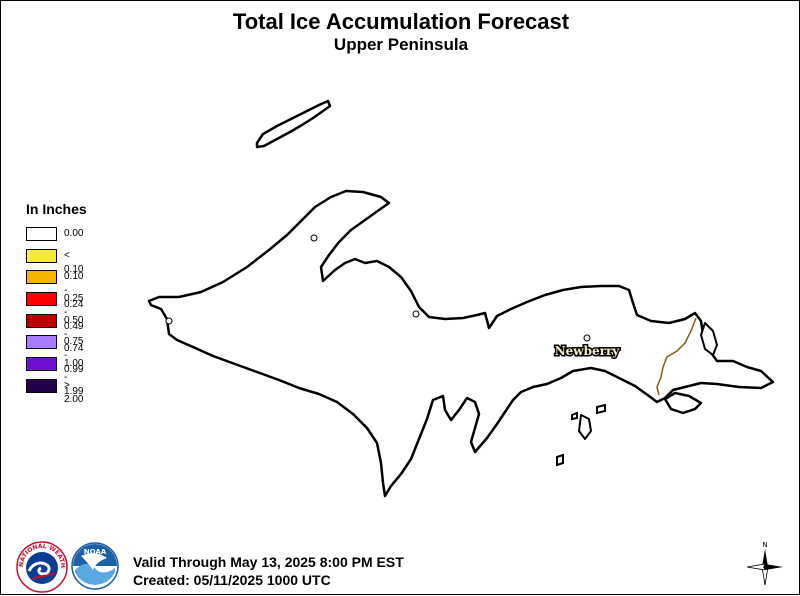 This screenshot has height=596, width=800. Describe the element at coordinates (683, 403) in the screenshot. I see `les-cheneaux-islands` at that location.